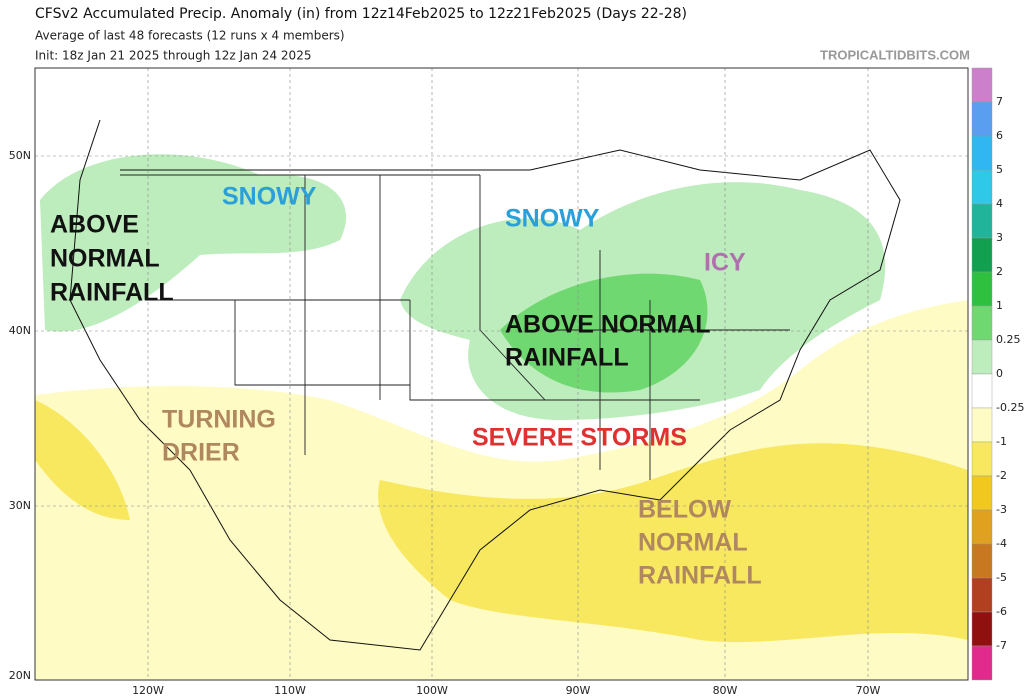 The height and width of the screenshot is (700, 1024). What do you see at coordinates (148, 690) in the screenshot?
I see `lon-label: 120W` at bounding box center [148, 690].